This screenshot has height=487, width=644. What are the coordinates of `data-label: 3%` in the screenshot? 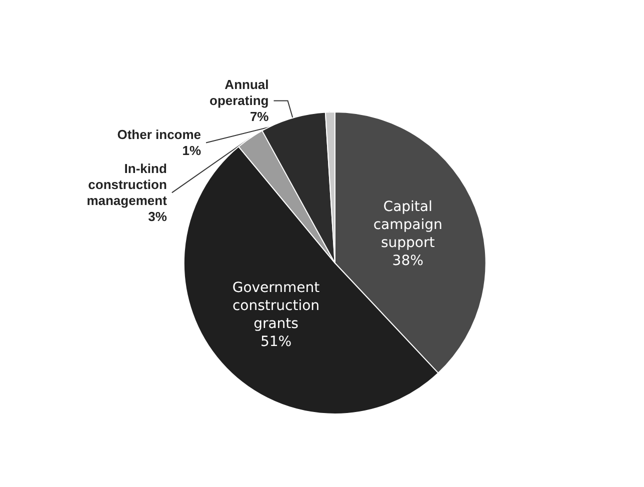 It's located at (158, 216).